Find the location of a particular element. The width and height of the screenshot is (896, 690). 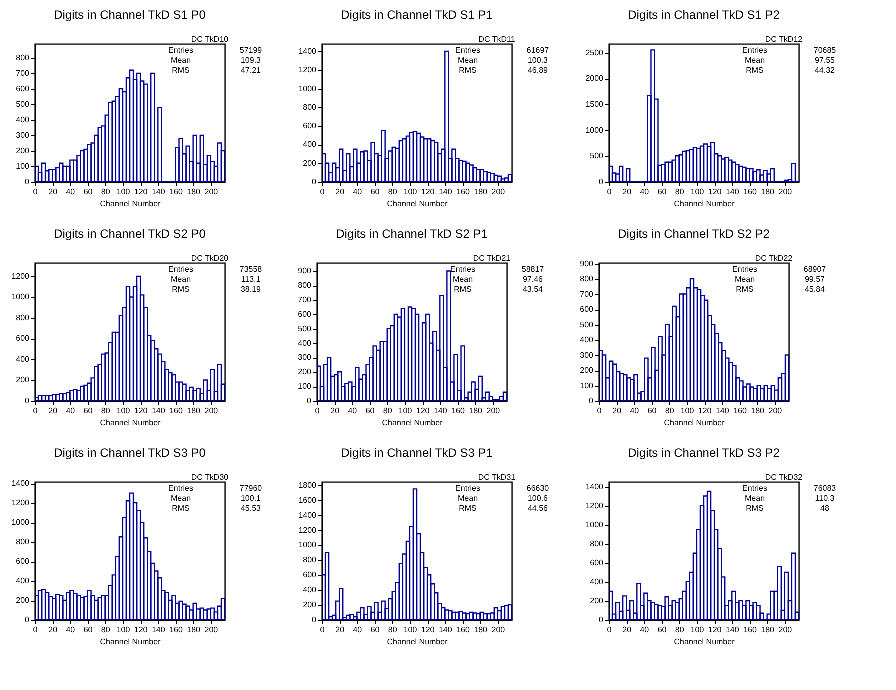

text: 113.1 is located at coordinates (251, 279).